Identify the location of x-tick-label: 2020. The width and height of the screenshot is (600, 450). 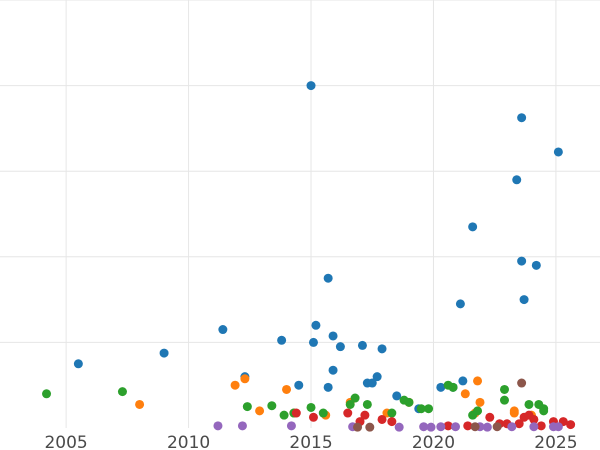
(433, 441).